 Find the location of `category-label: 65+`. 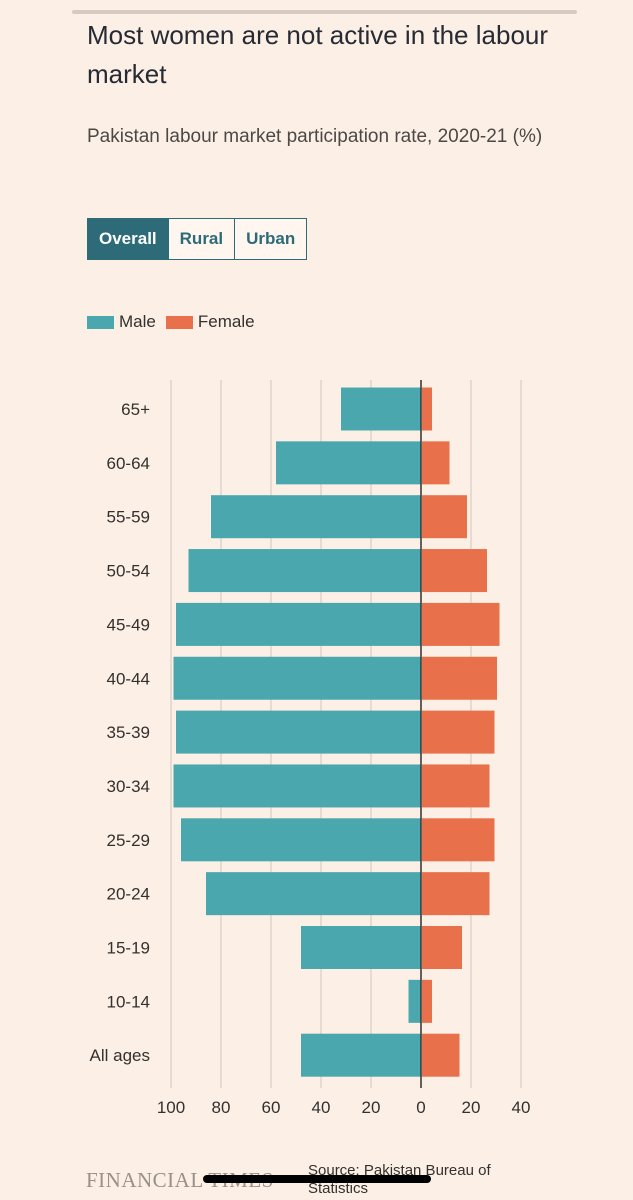

category-label: 65+ is located at coordinates (135, 409).